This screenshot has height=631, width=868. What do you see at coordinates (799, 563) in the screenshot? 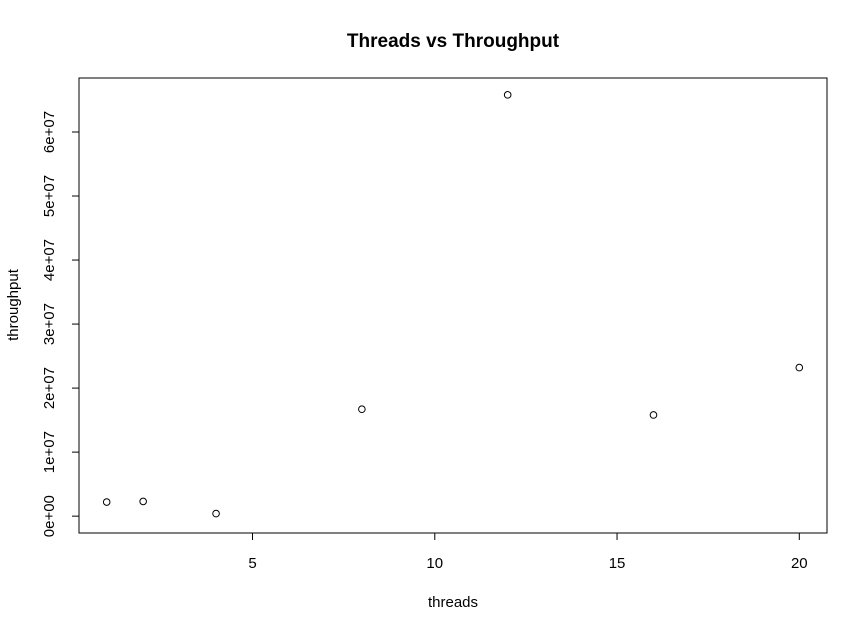
I see `x-tick-label: 20` at bounding box center [799, 563].